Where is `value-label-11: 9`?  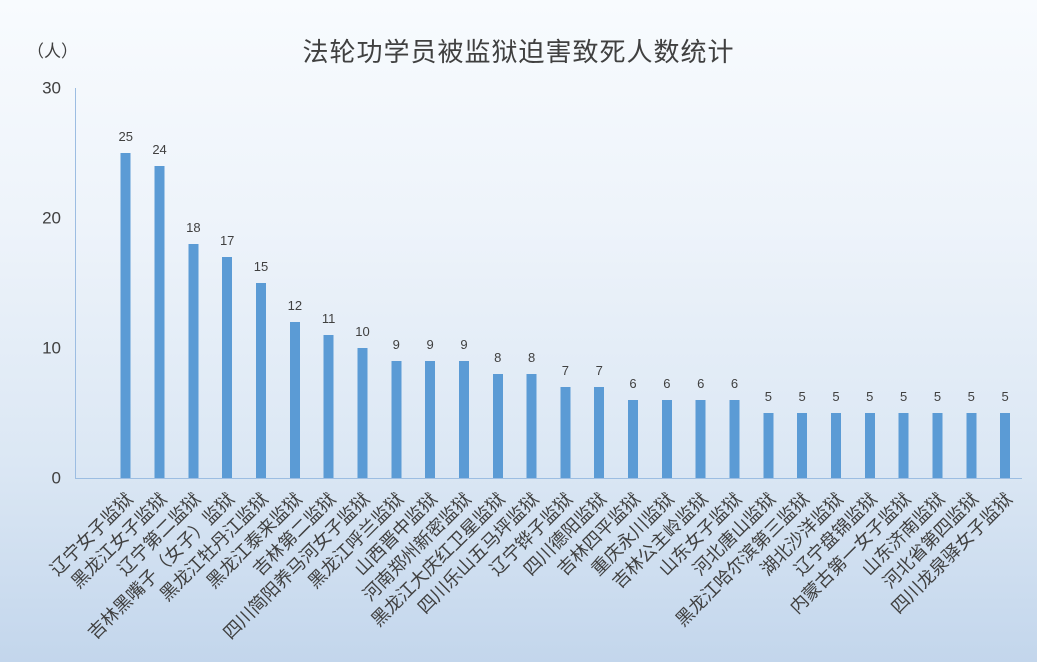 value-label-11: 9 is located at coordinates (463, 344).